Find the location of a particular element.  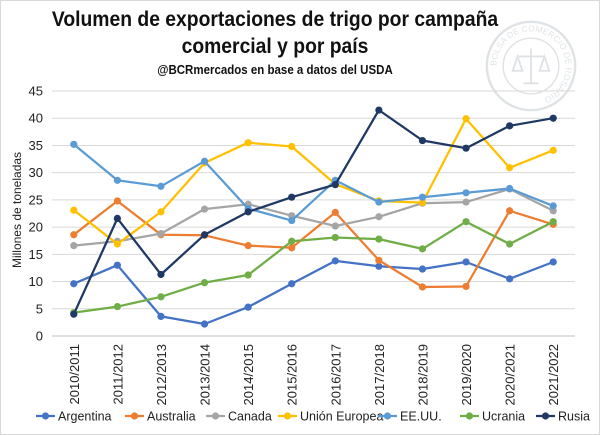

legend-label: Australia is located at coordinates (171, 417).